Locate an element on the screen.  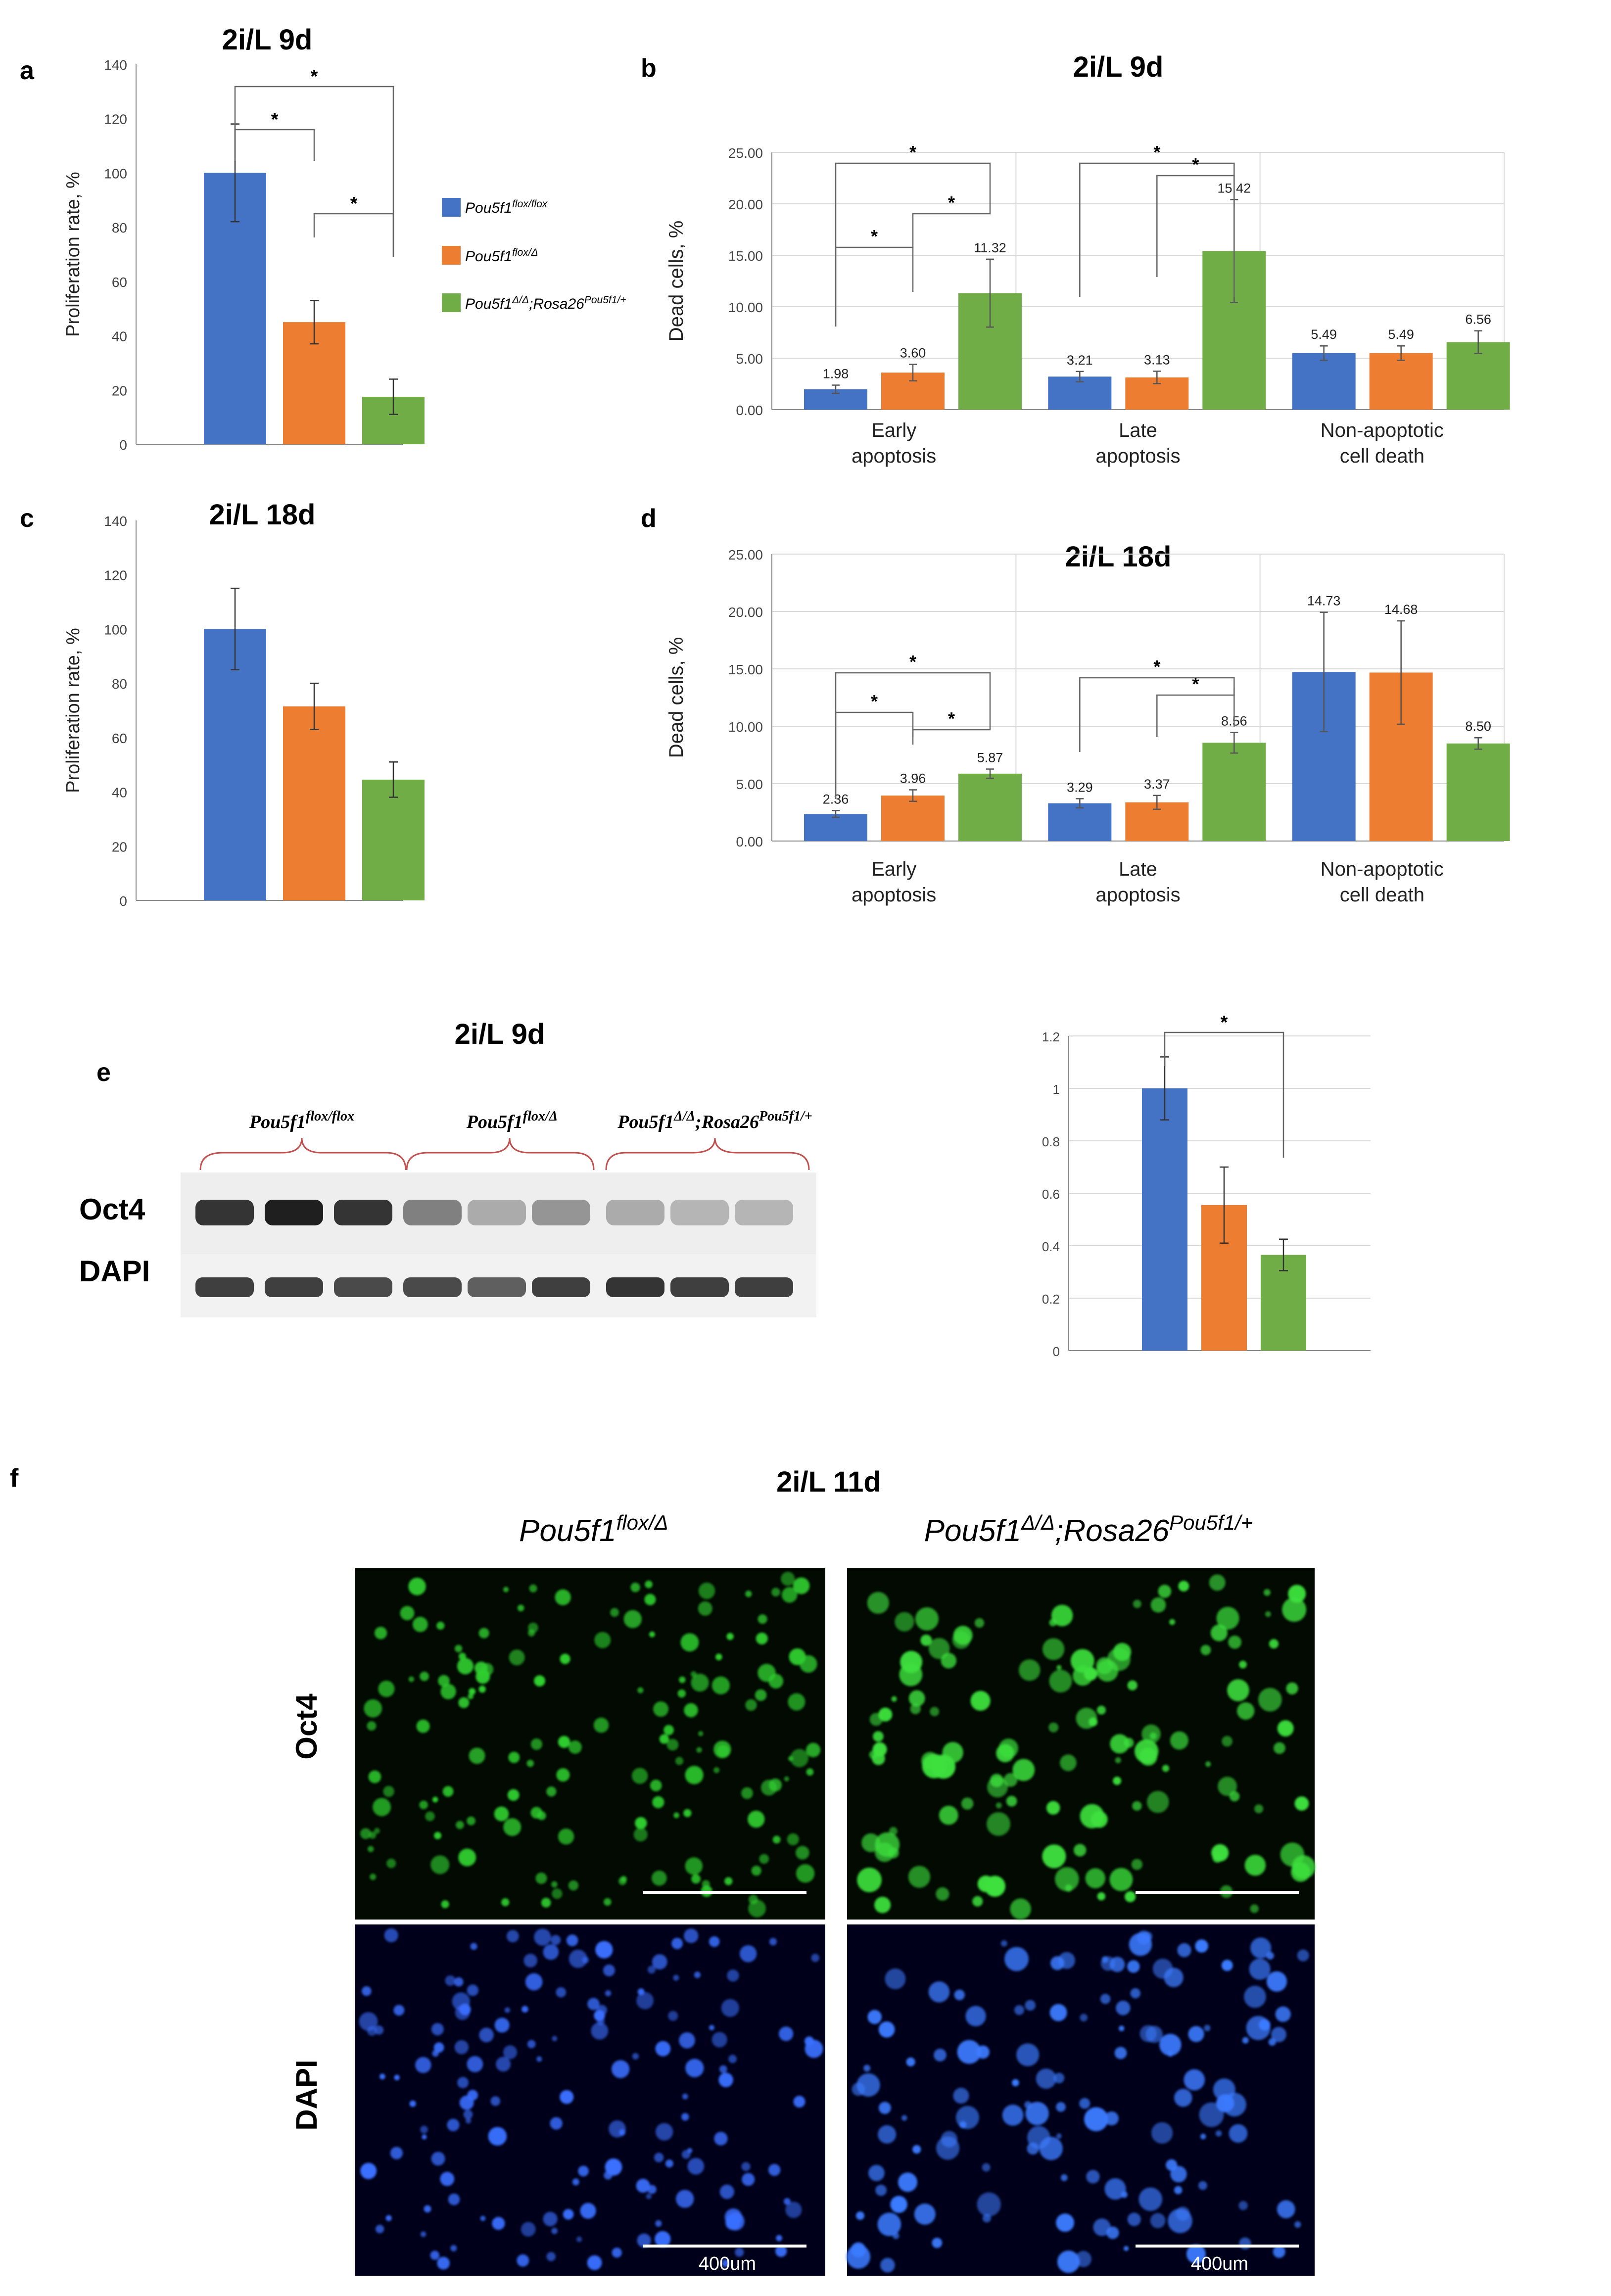
legend-swatch-blue is located at coordinates (451, 207).